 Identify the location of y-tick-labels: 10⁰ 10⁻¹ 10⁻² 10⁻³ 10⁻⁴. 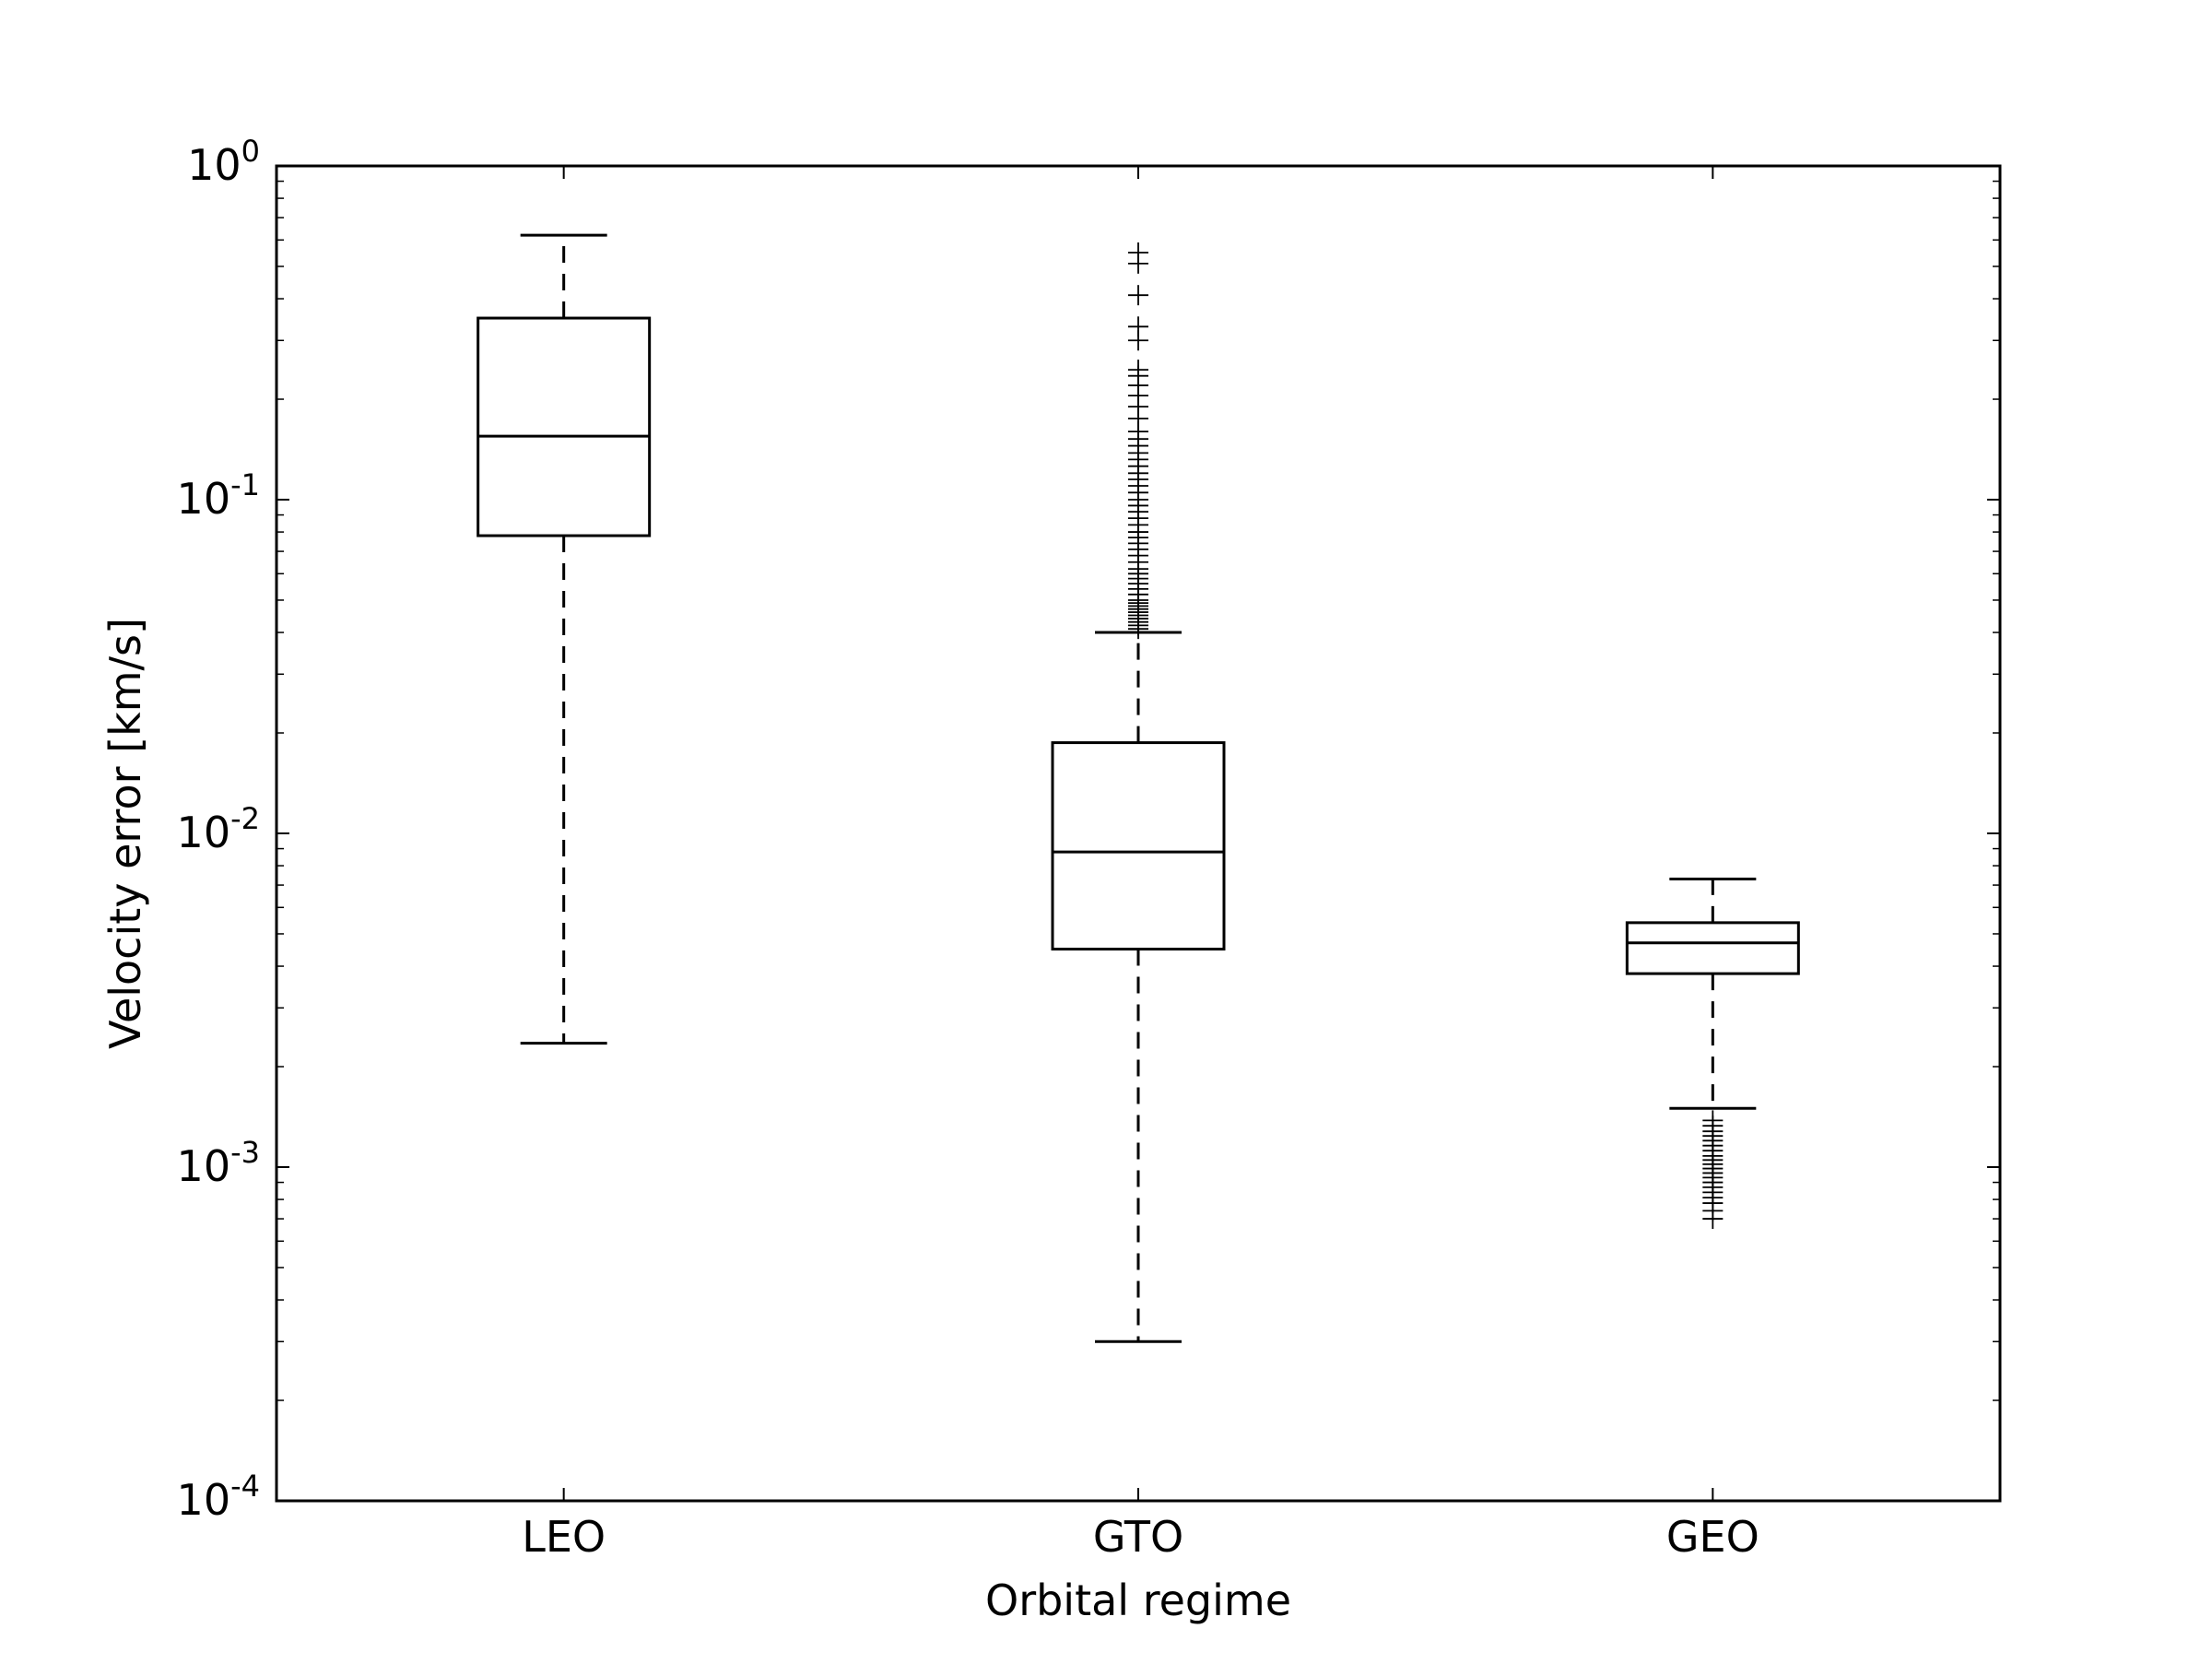
(218, 829).